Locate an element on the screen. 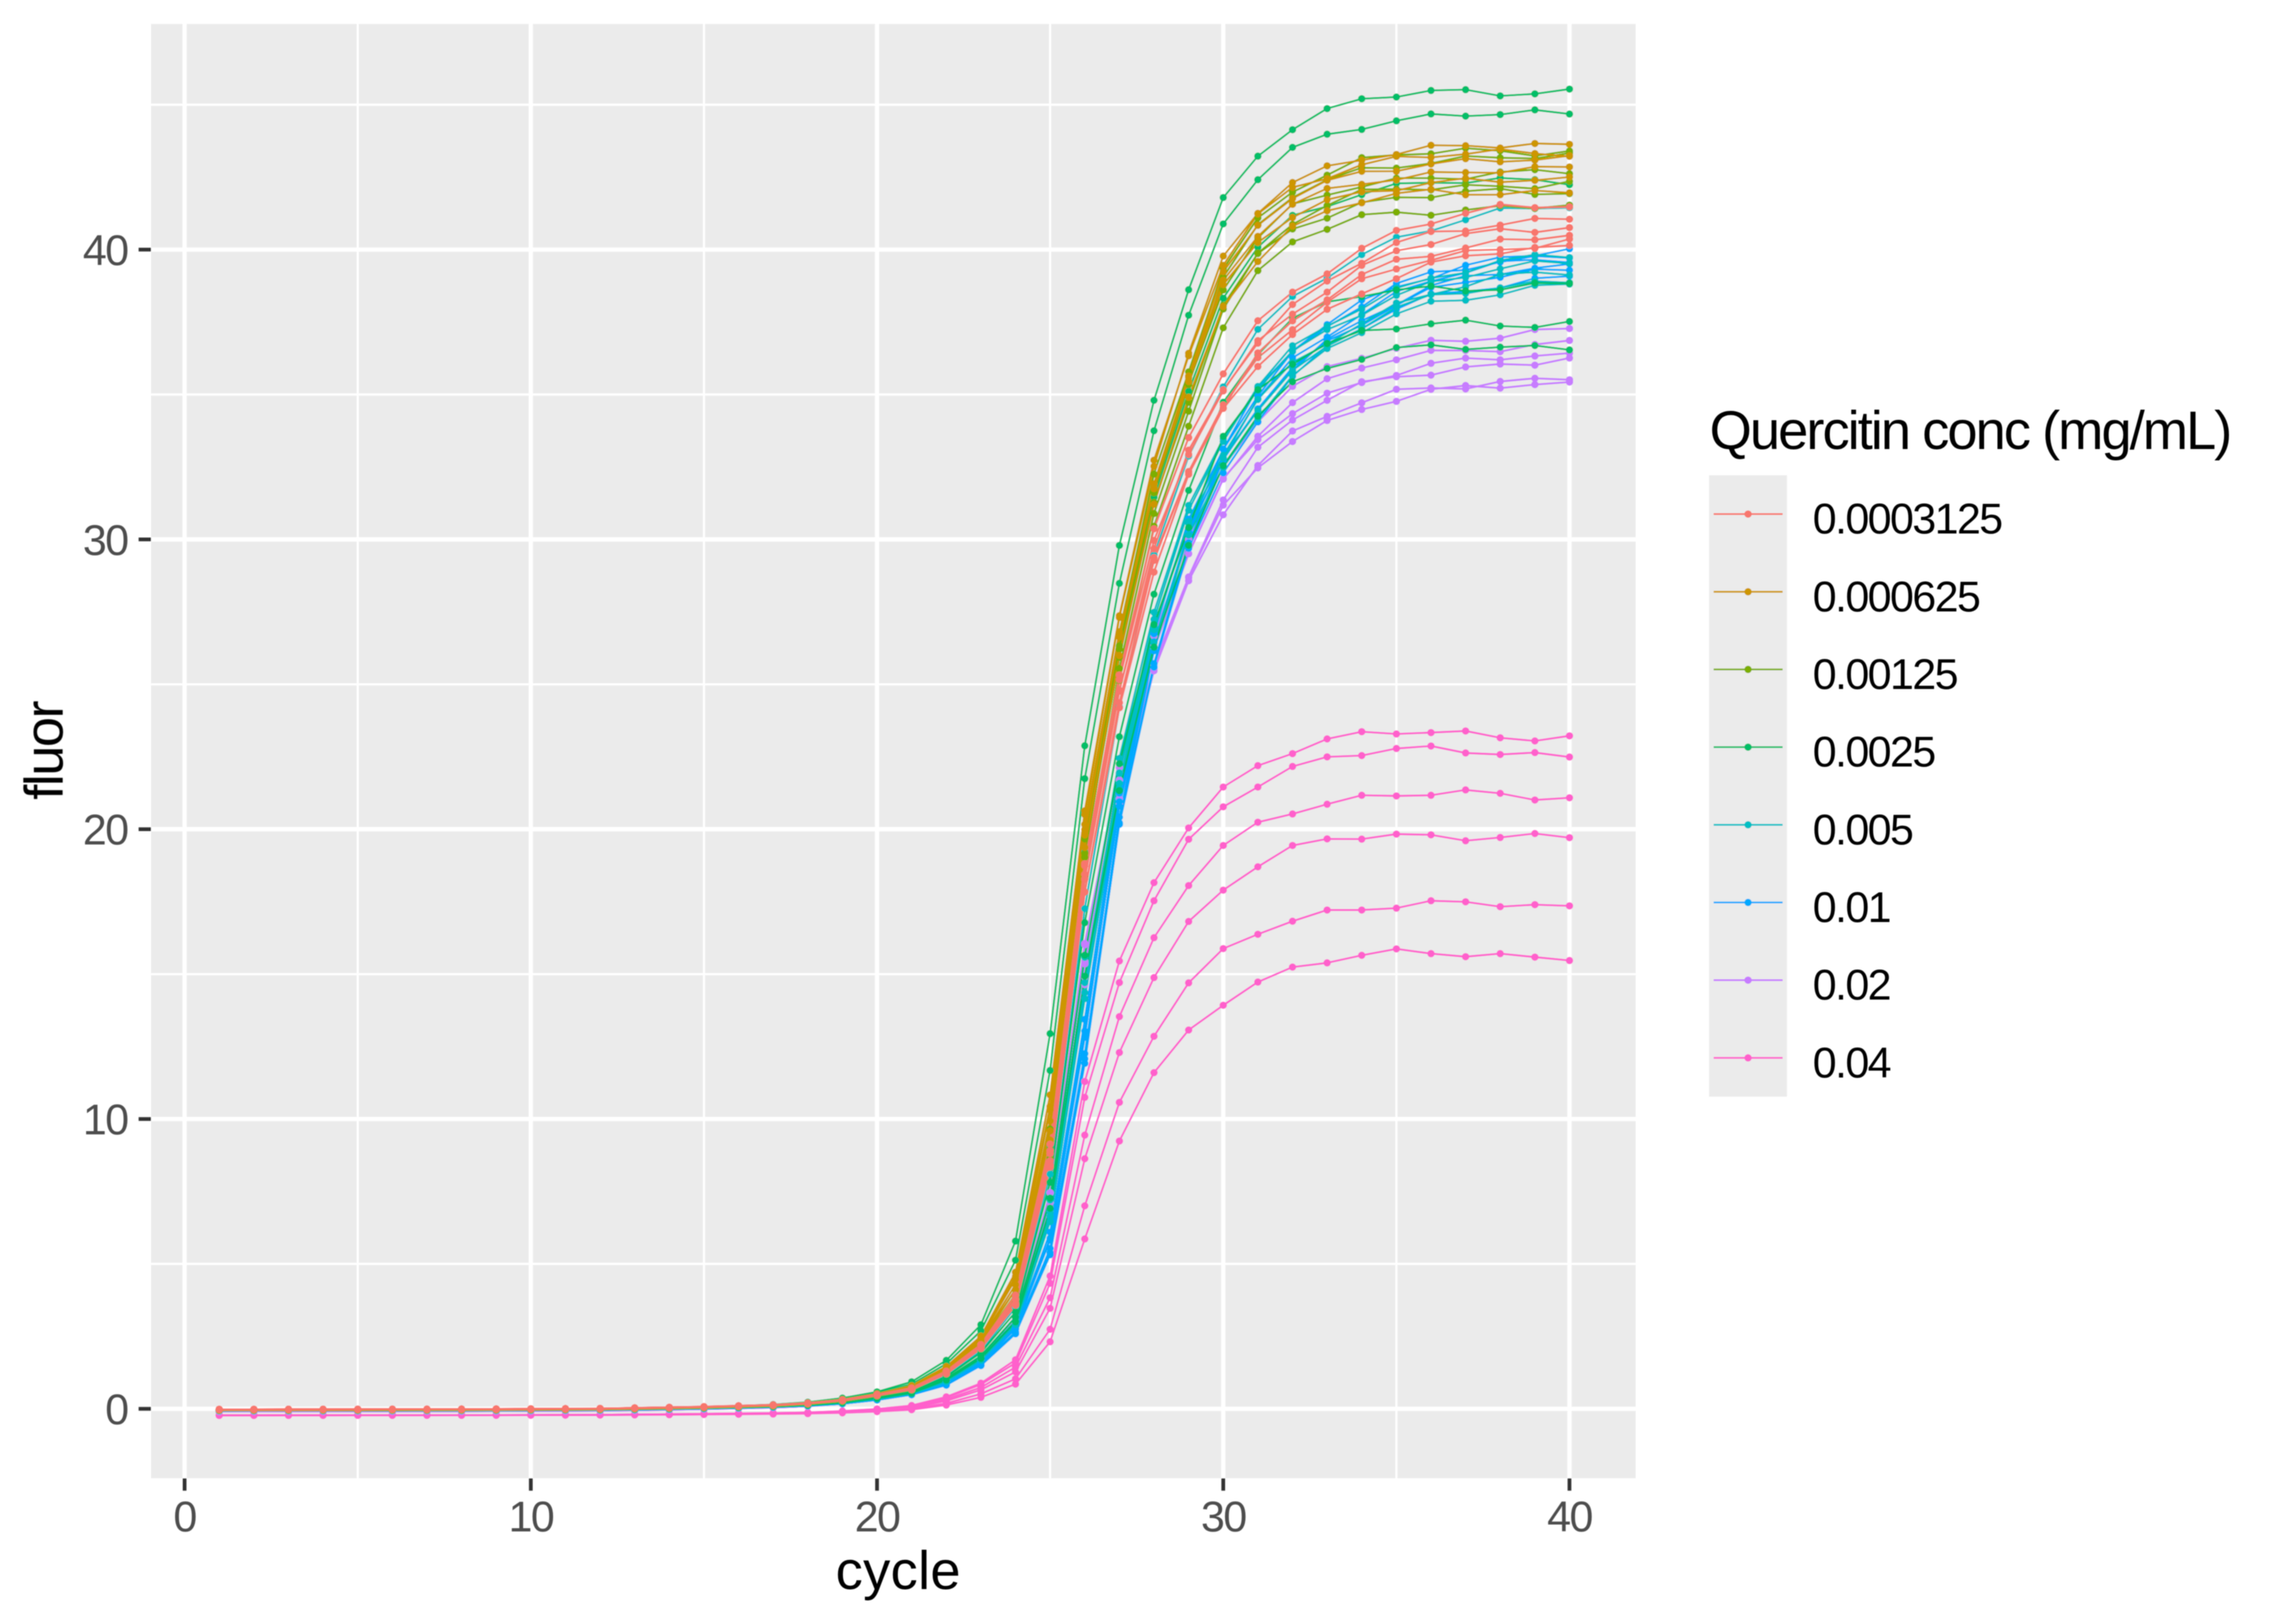  svg-text: Quercitin conc (mg/mL) is located at coordinates (1970, 431).